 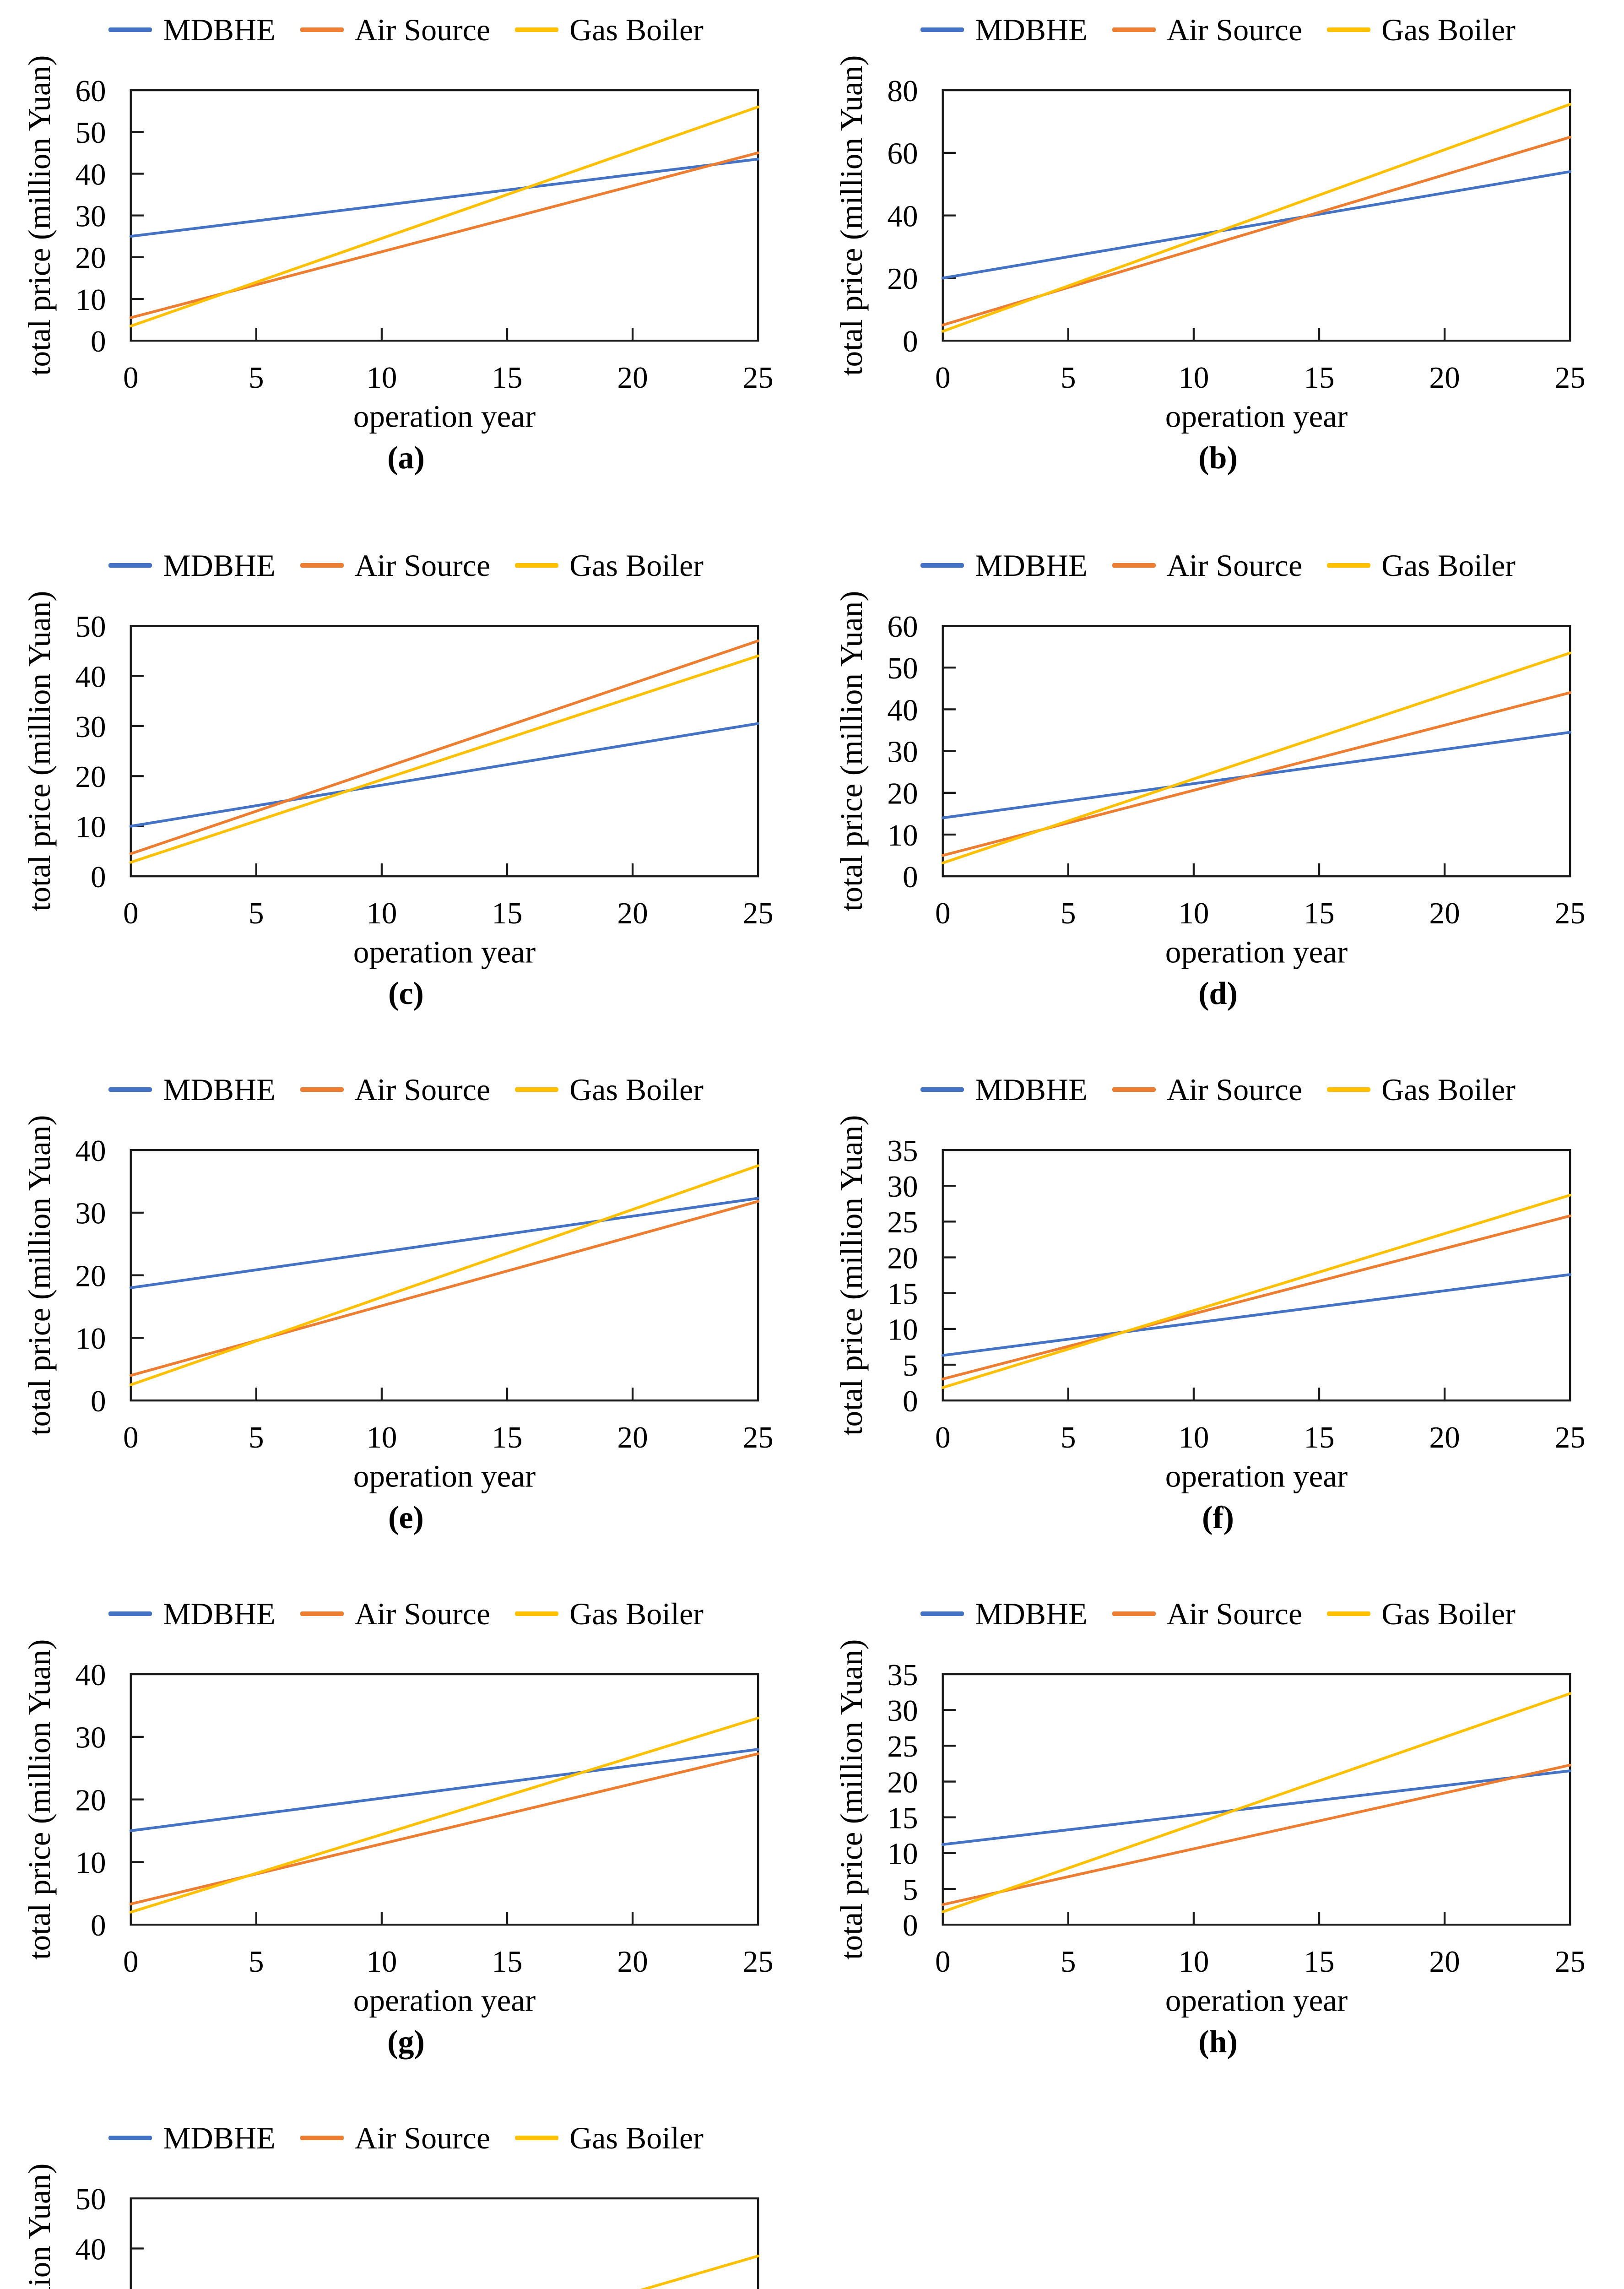 I want to click on series-group-h, so click(x=1256, y=1803).